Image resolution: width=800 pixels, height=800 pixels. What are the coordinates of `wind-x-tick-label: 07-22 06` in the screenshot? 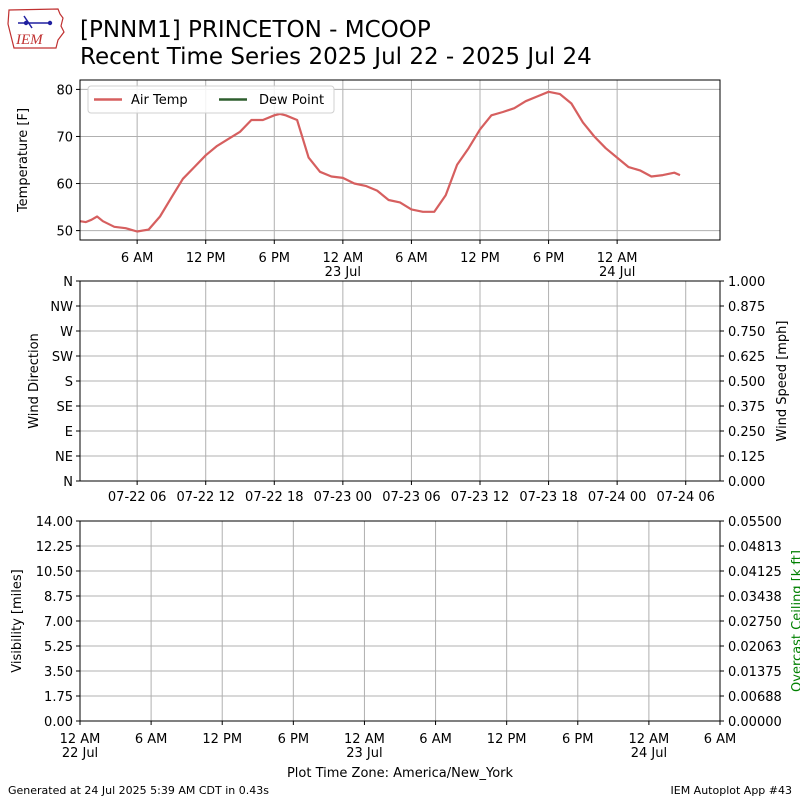 It's located at (137, 497).